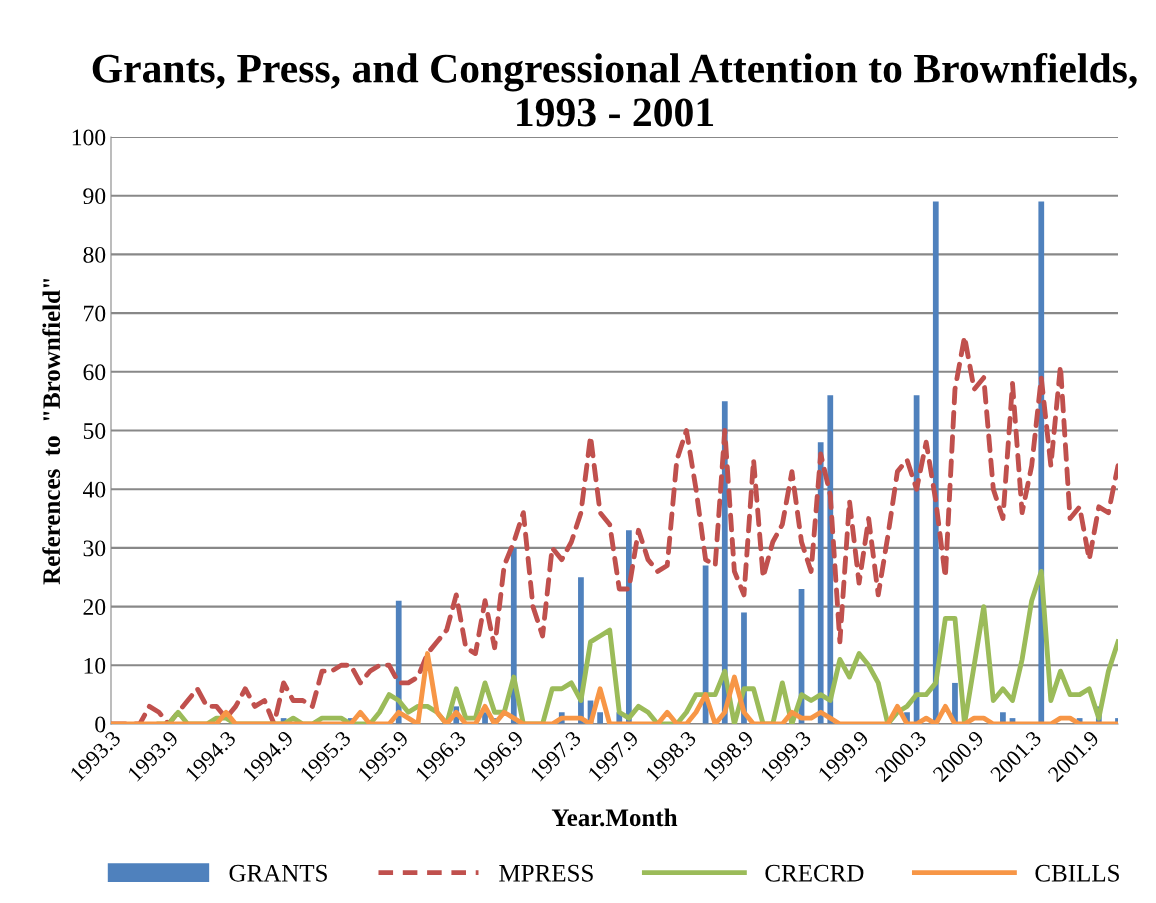 The height and width of the screenshot is (903, 1156). What do you see at coordinates (614, 817) in the screenshot?
I see `x-axis-title: Year.Month` at bounding box center [614, 817].